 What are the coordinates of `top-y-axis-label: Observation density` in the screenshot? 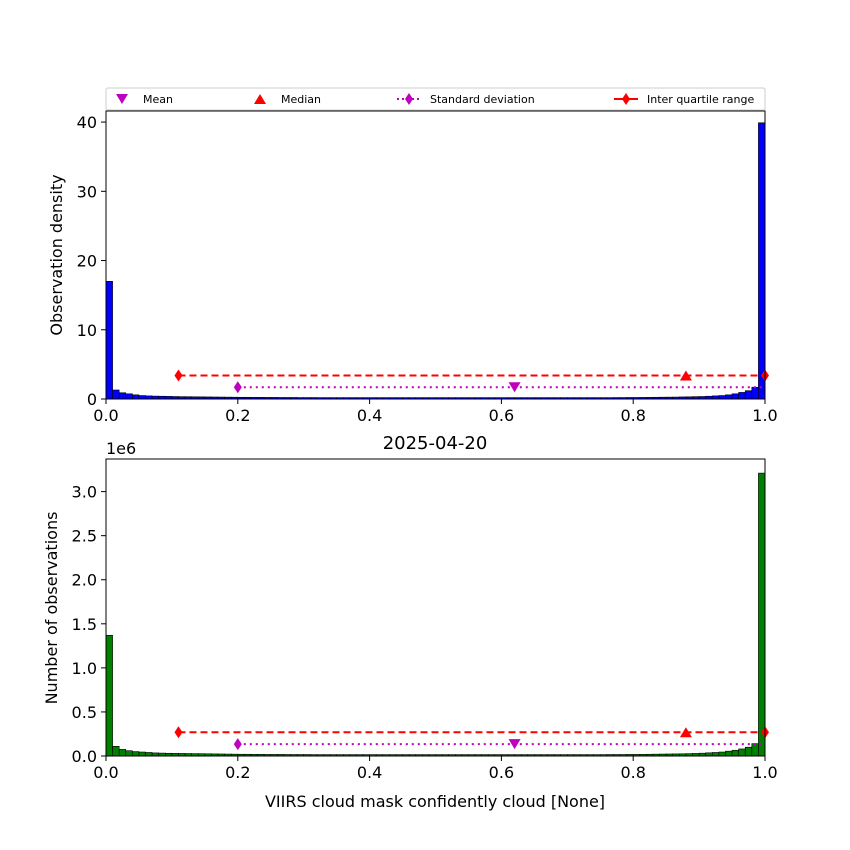 It's located at (56, 254).